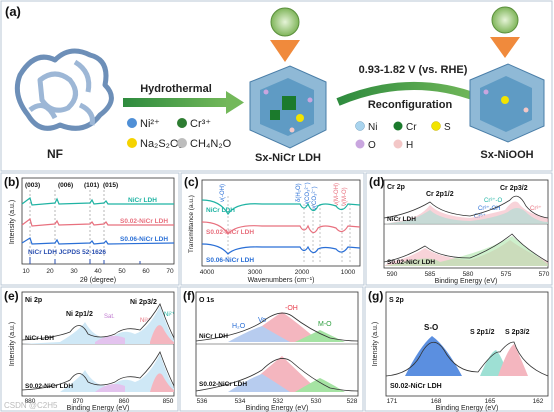 The height and width of the screenshot is (412, 554). What do you see at coordinates (132, 123) in the screenshot?
I see `ni-ion-icon` at bounding box center [132, 123].